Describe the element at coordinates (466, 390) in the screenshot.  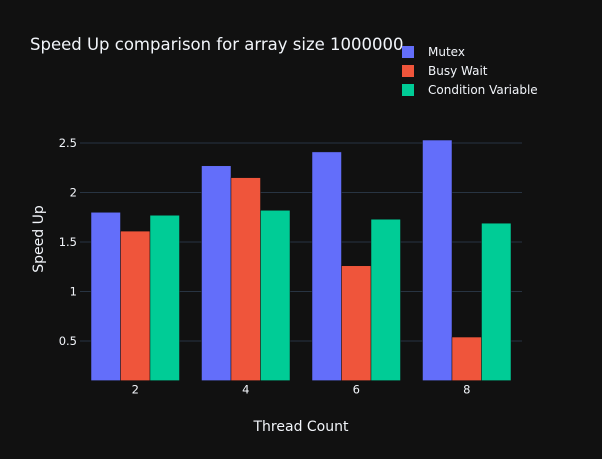
I see `x-tick-label: 8` at that location.